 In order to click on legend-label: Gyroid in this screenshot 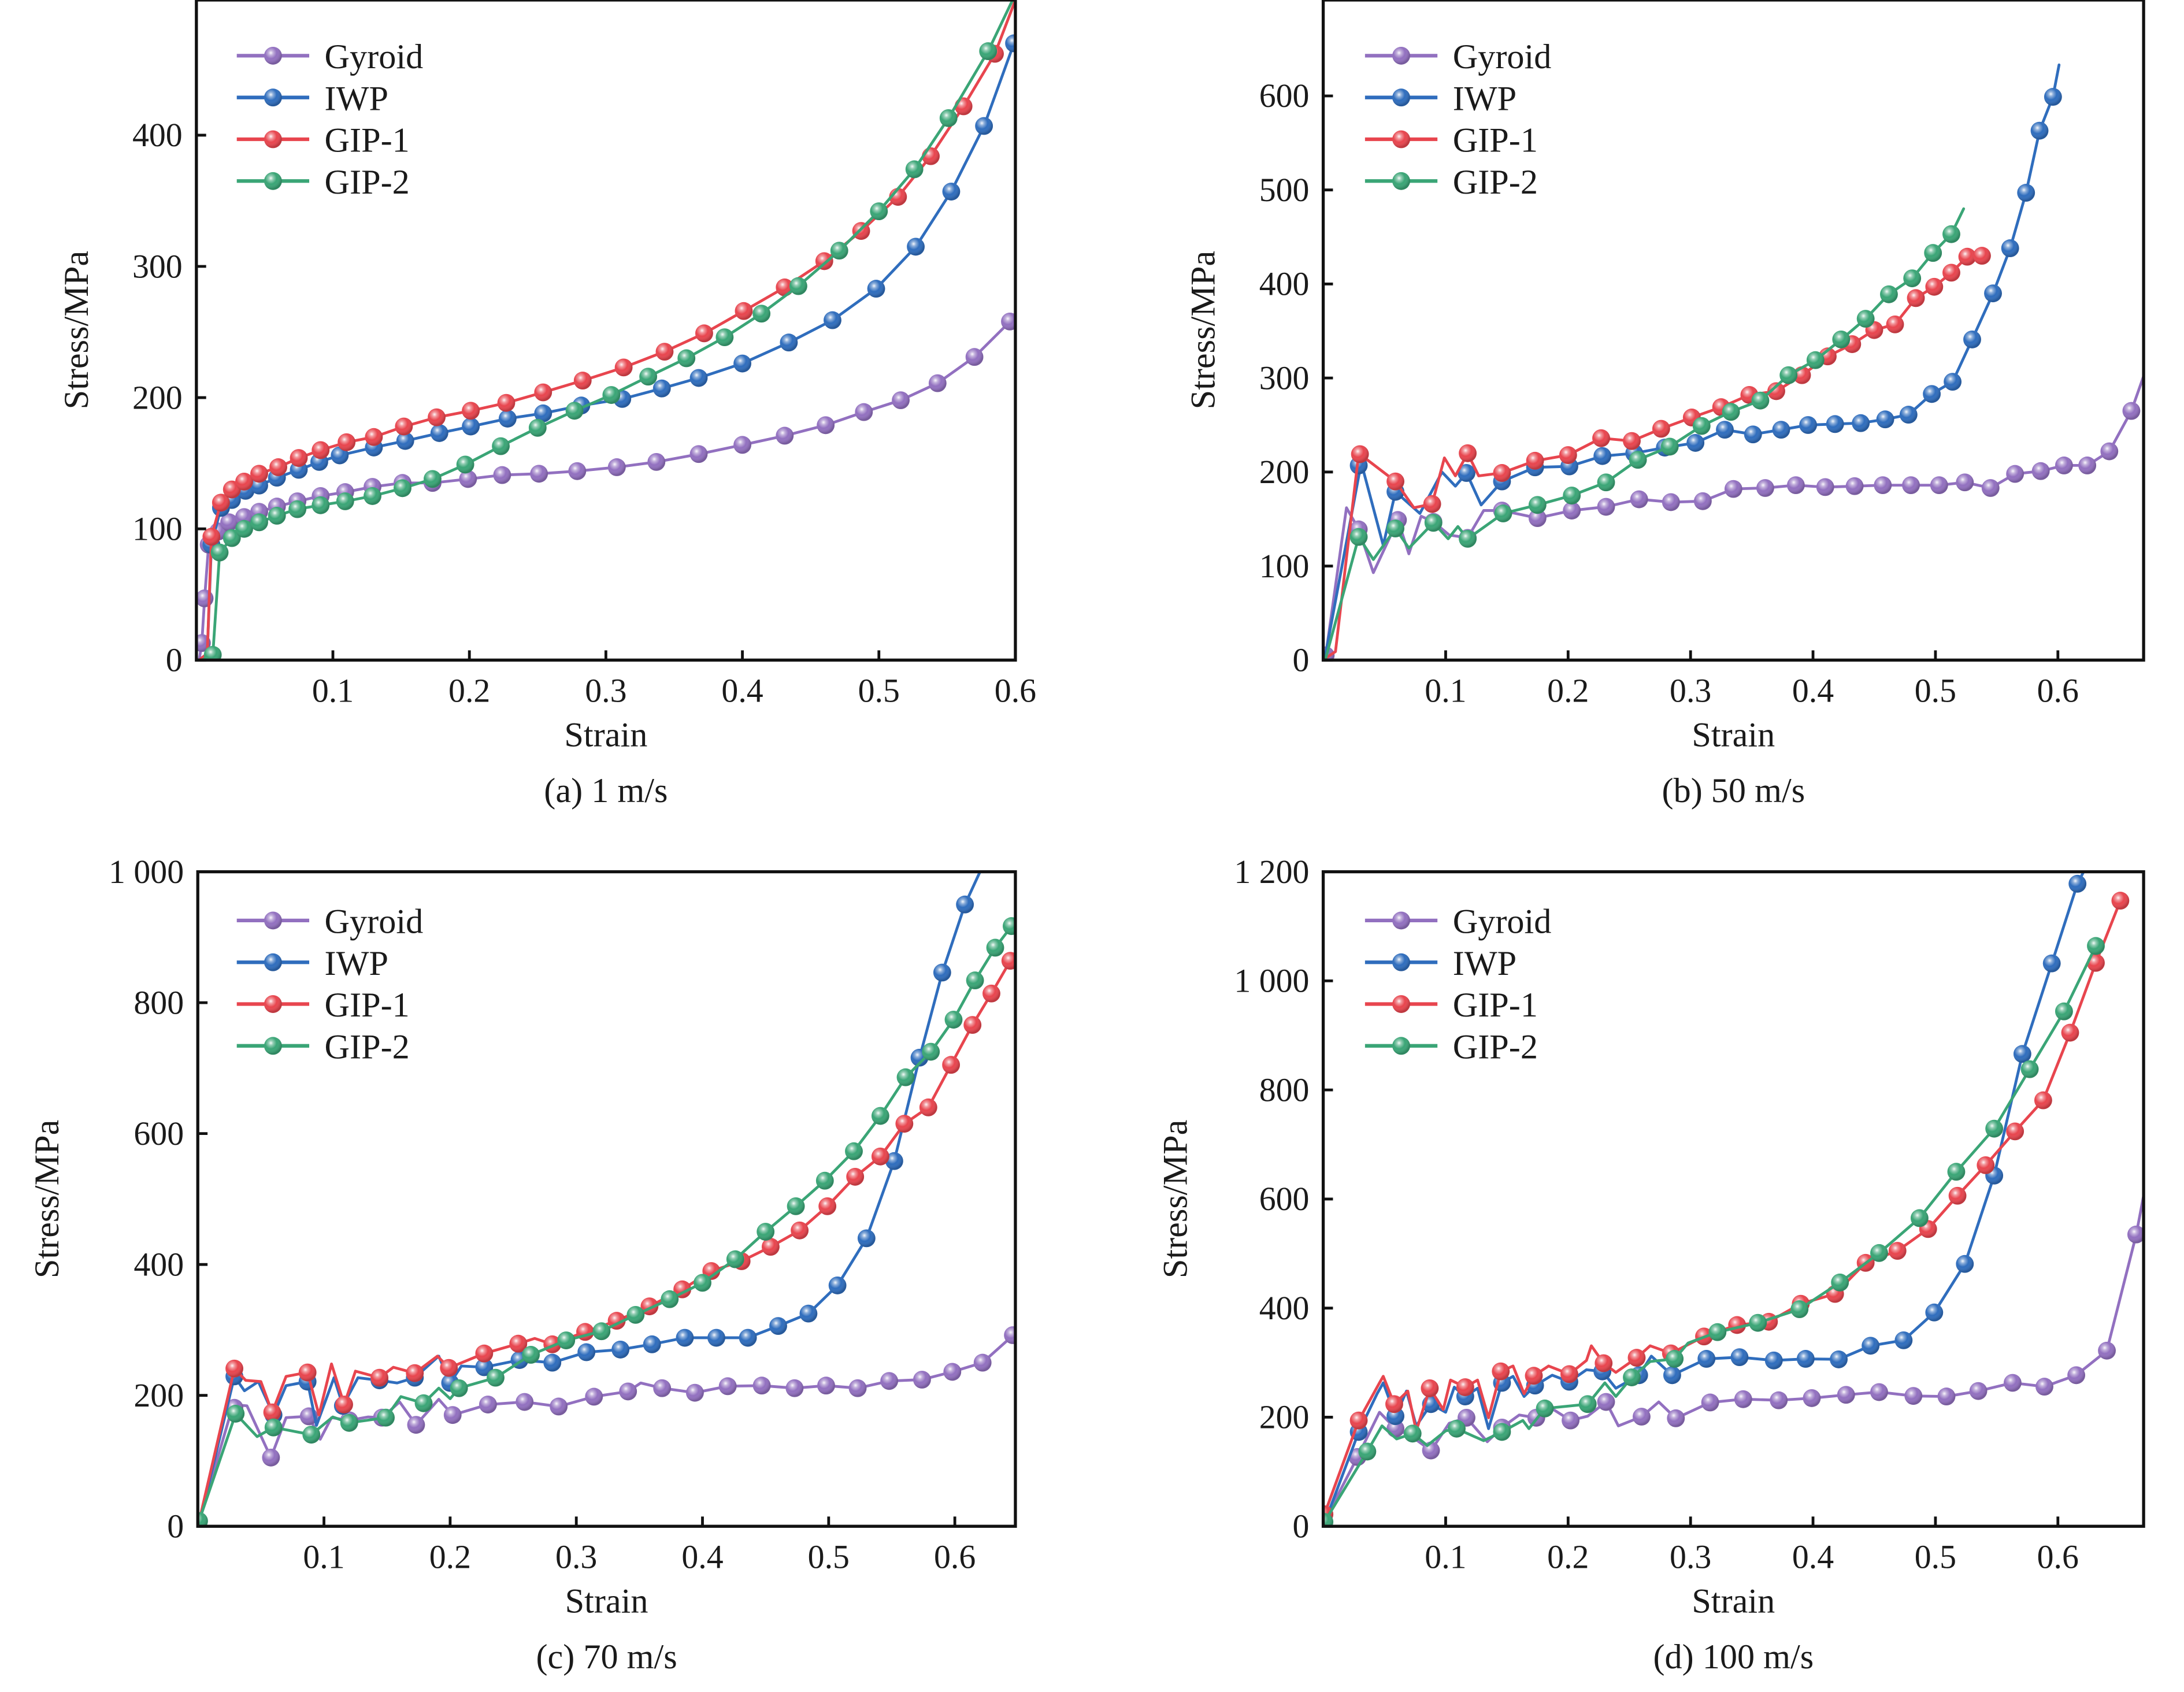, I will do `click(1502, 57)`.